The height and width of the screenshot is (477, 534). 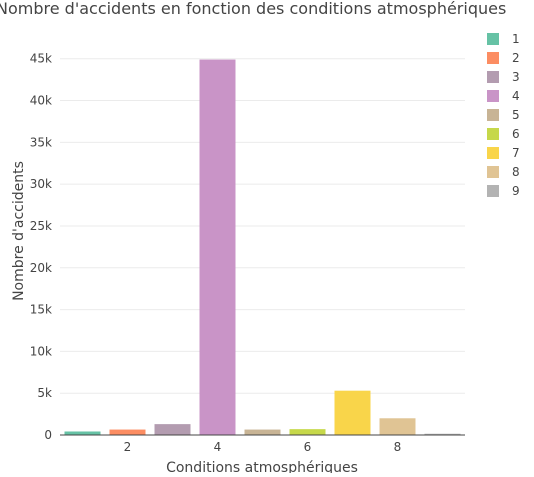 I want to click on y-tick-label: 15k, so click(x=41, y=310).